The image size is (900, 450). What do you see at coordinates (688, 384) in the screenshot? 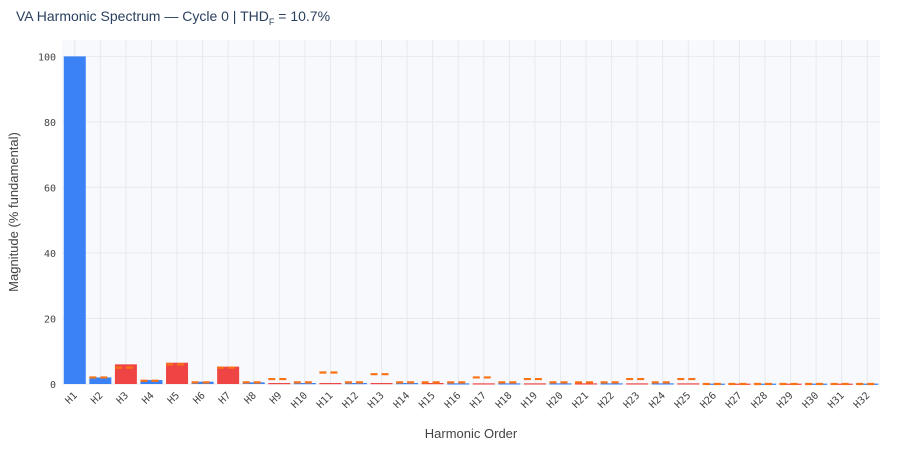
I see `bar-h25` at bounding box center [688, 384].